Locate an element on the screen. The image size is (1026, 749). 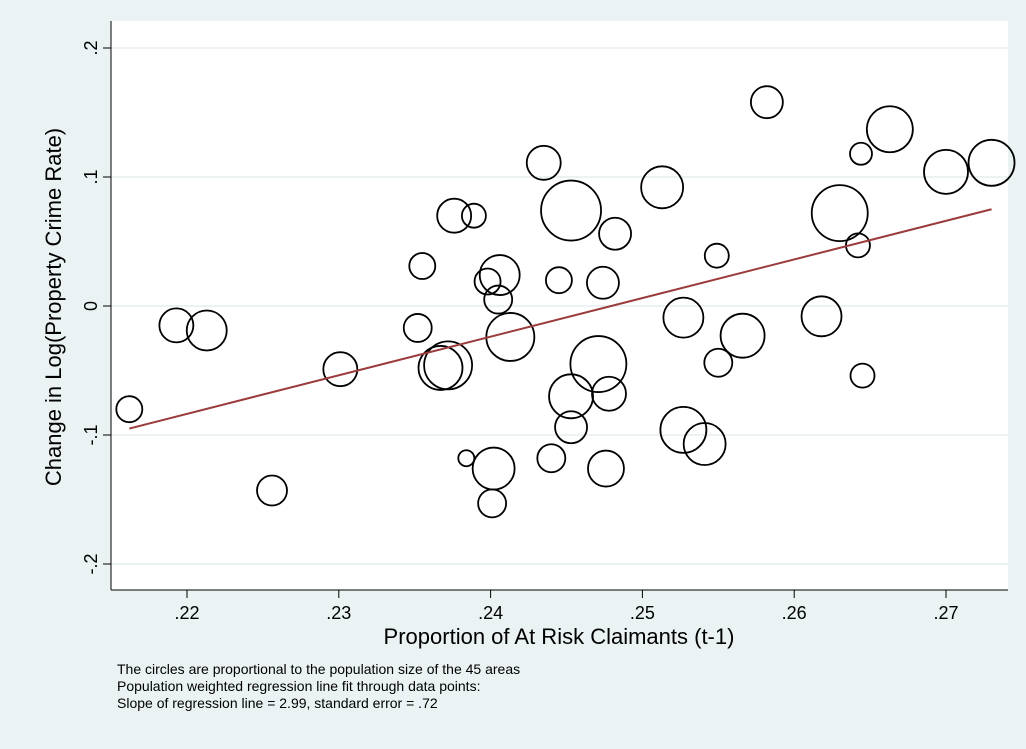
y-tick-label: 0 is located at coordinates (91, 306).